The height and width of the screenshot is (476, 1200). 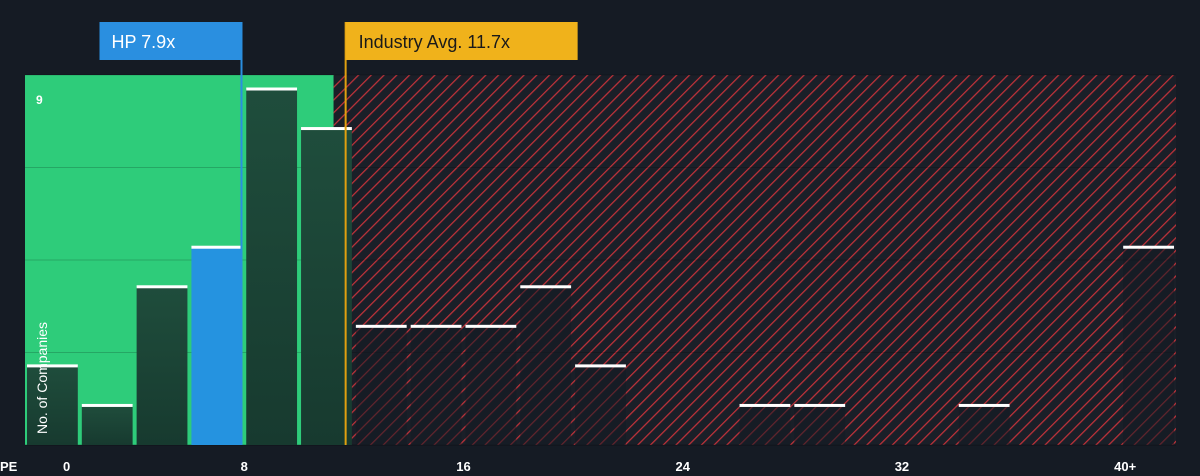 I want to click on y-max-label: 9, so click(x=39, y=100).